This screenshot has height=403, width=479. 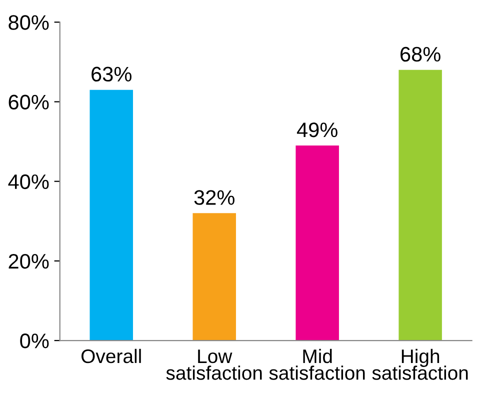 I want to click on x-tick-label: Low satisfaction, so click(x=214, y=365).